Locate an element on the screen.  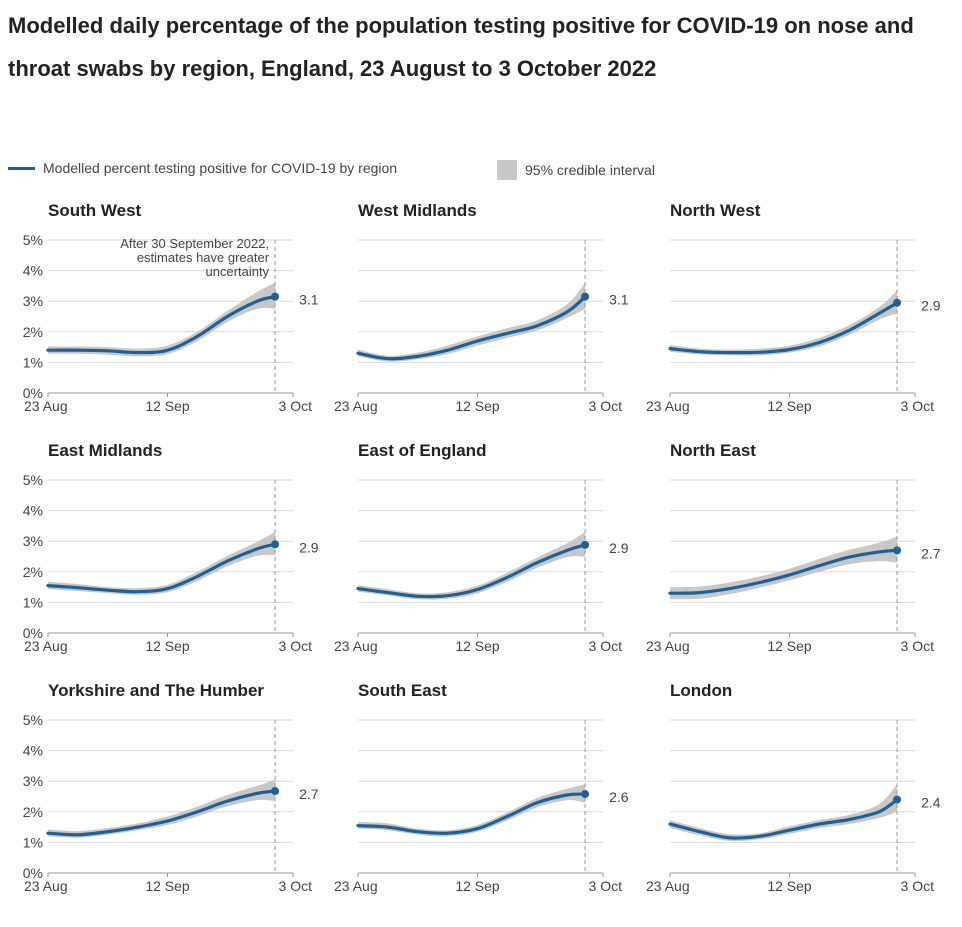
legend-band-swatch is located at coordinates (507, 170).